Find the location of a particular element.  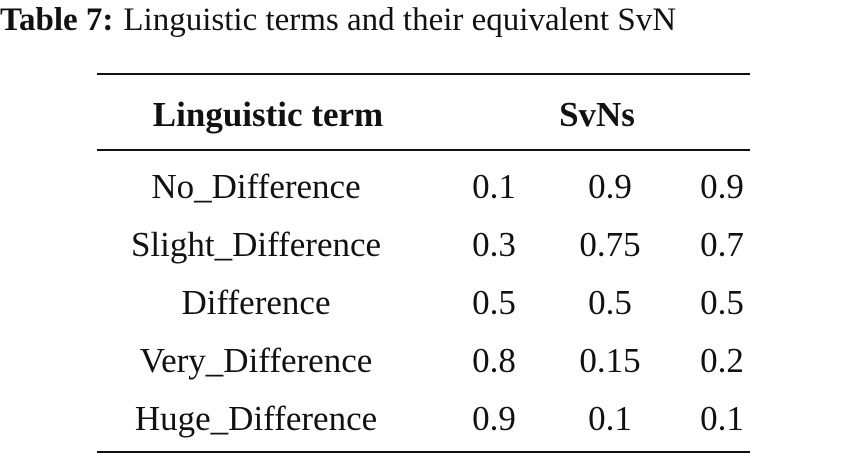

term-cell: Slight_Difference is located at coordinates (256, 244).